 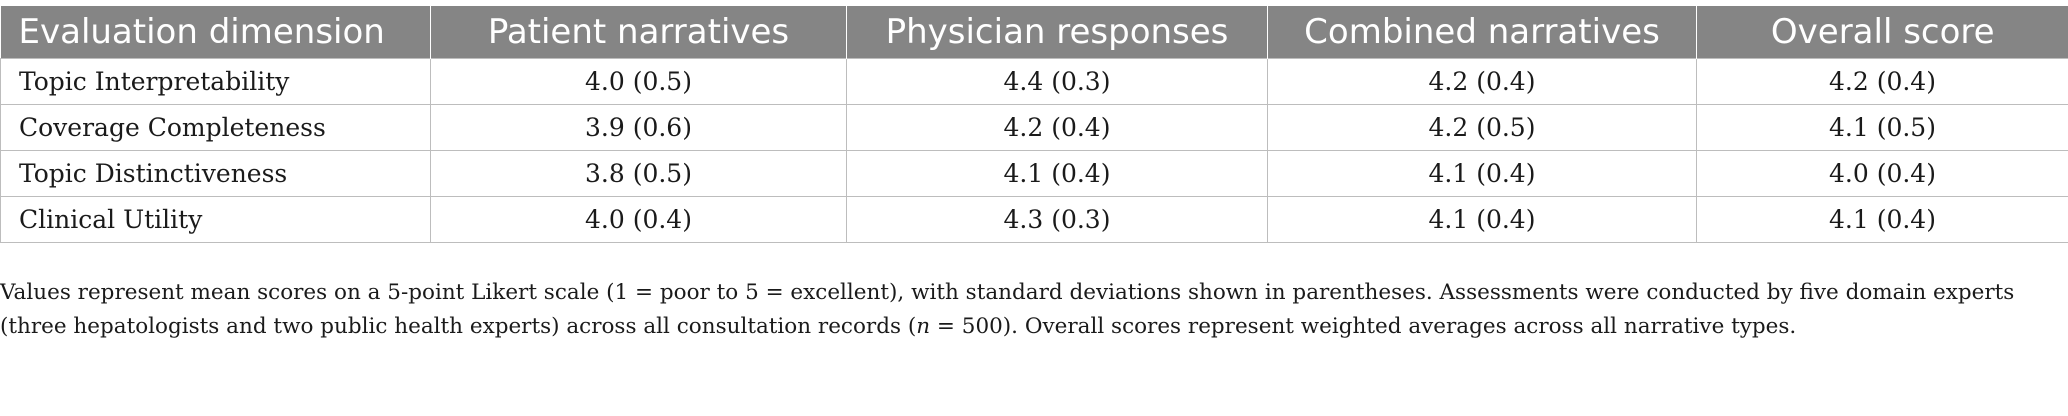 What do you see at coordinates (1057, 219) in the screenshot?
I see `cell-physician-responses: 4.3 (0.3)` at bounding box center [1057, 219].